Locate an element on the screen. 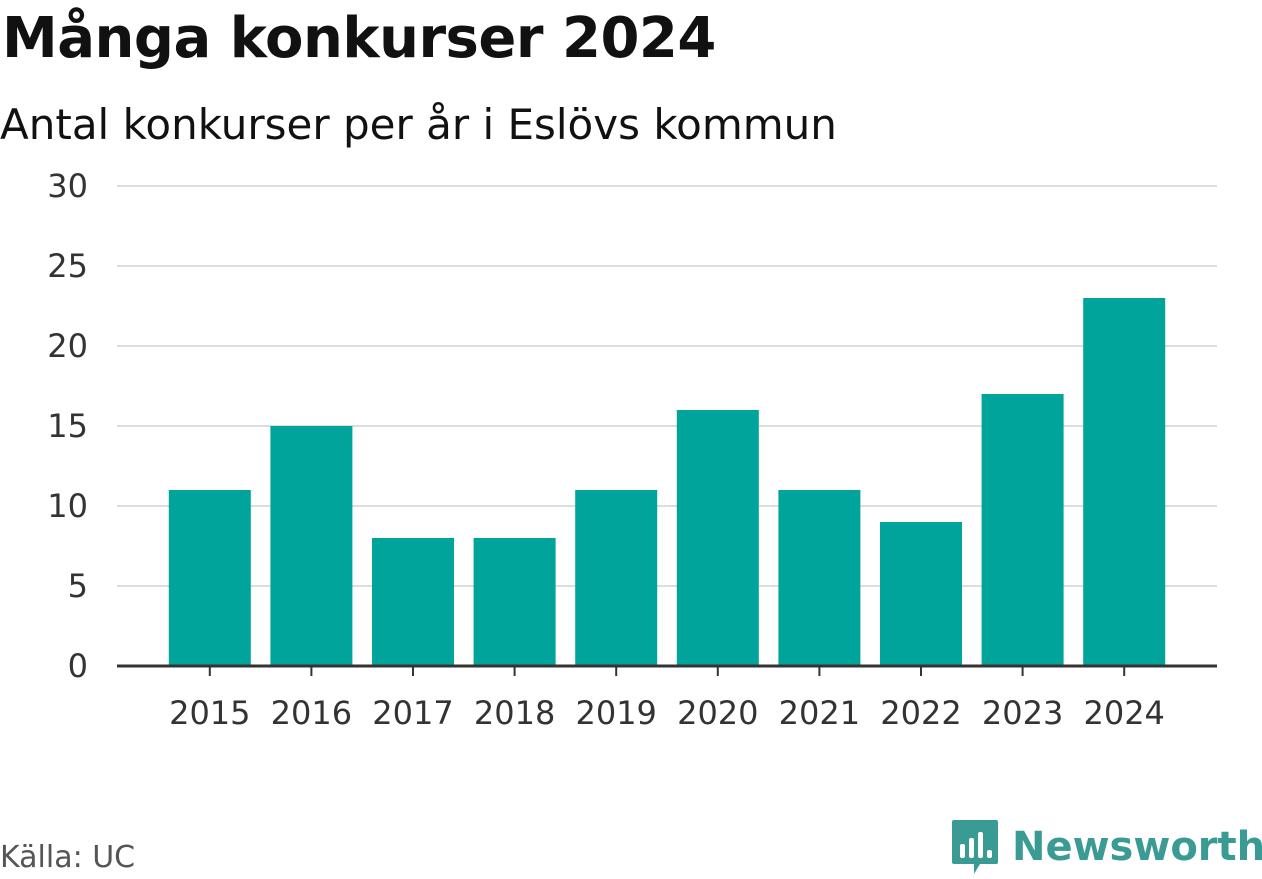 This screenshot has width=1262, height=879. x-tick-label: 2016 is located at coordinates (311, 713).